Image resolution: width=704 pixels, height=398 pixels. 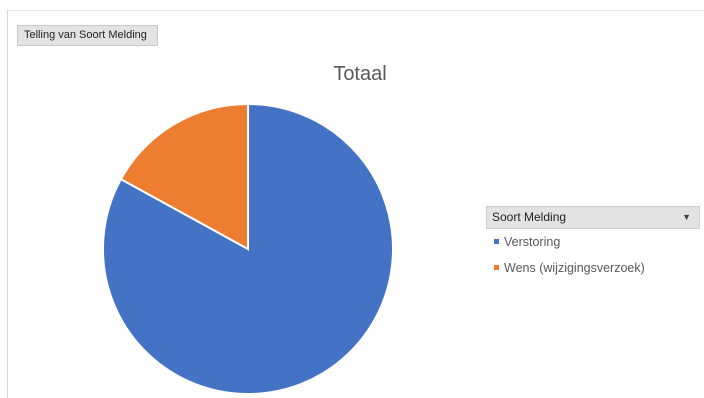 I want to click on legend-swatch-wens, so click(x=496, y=267).